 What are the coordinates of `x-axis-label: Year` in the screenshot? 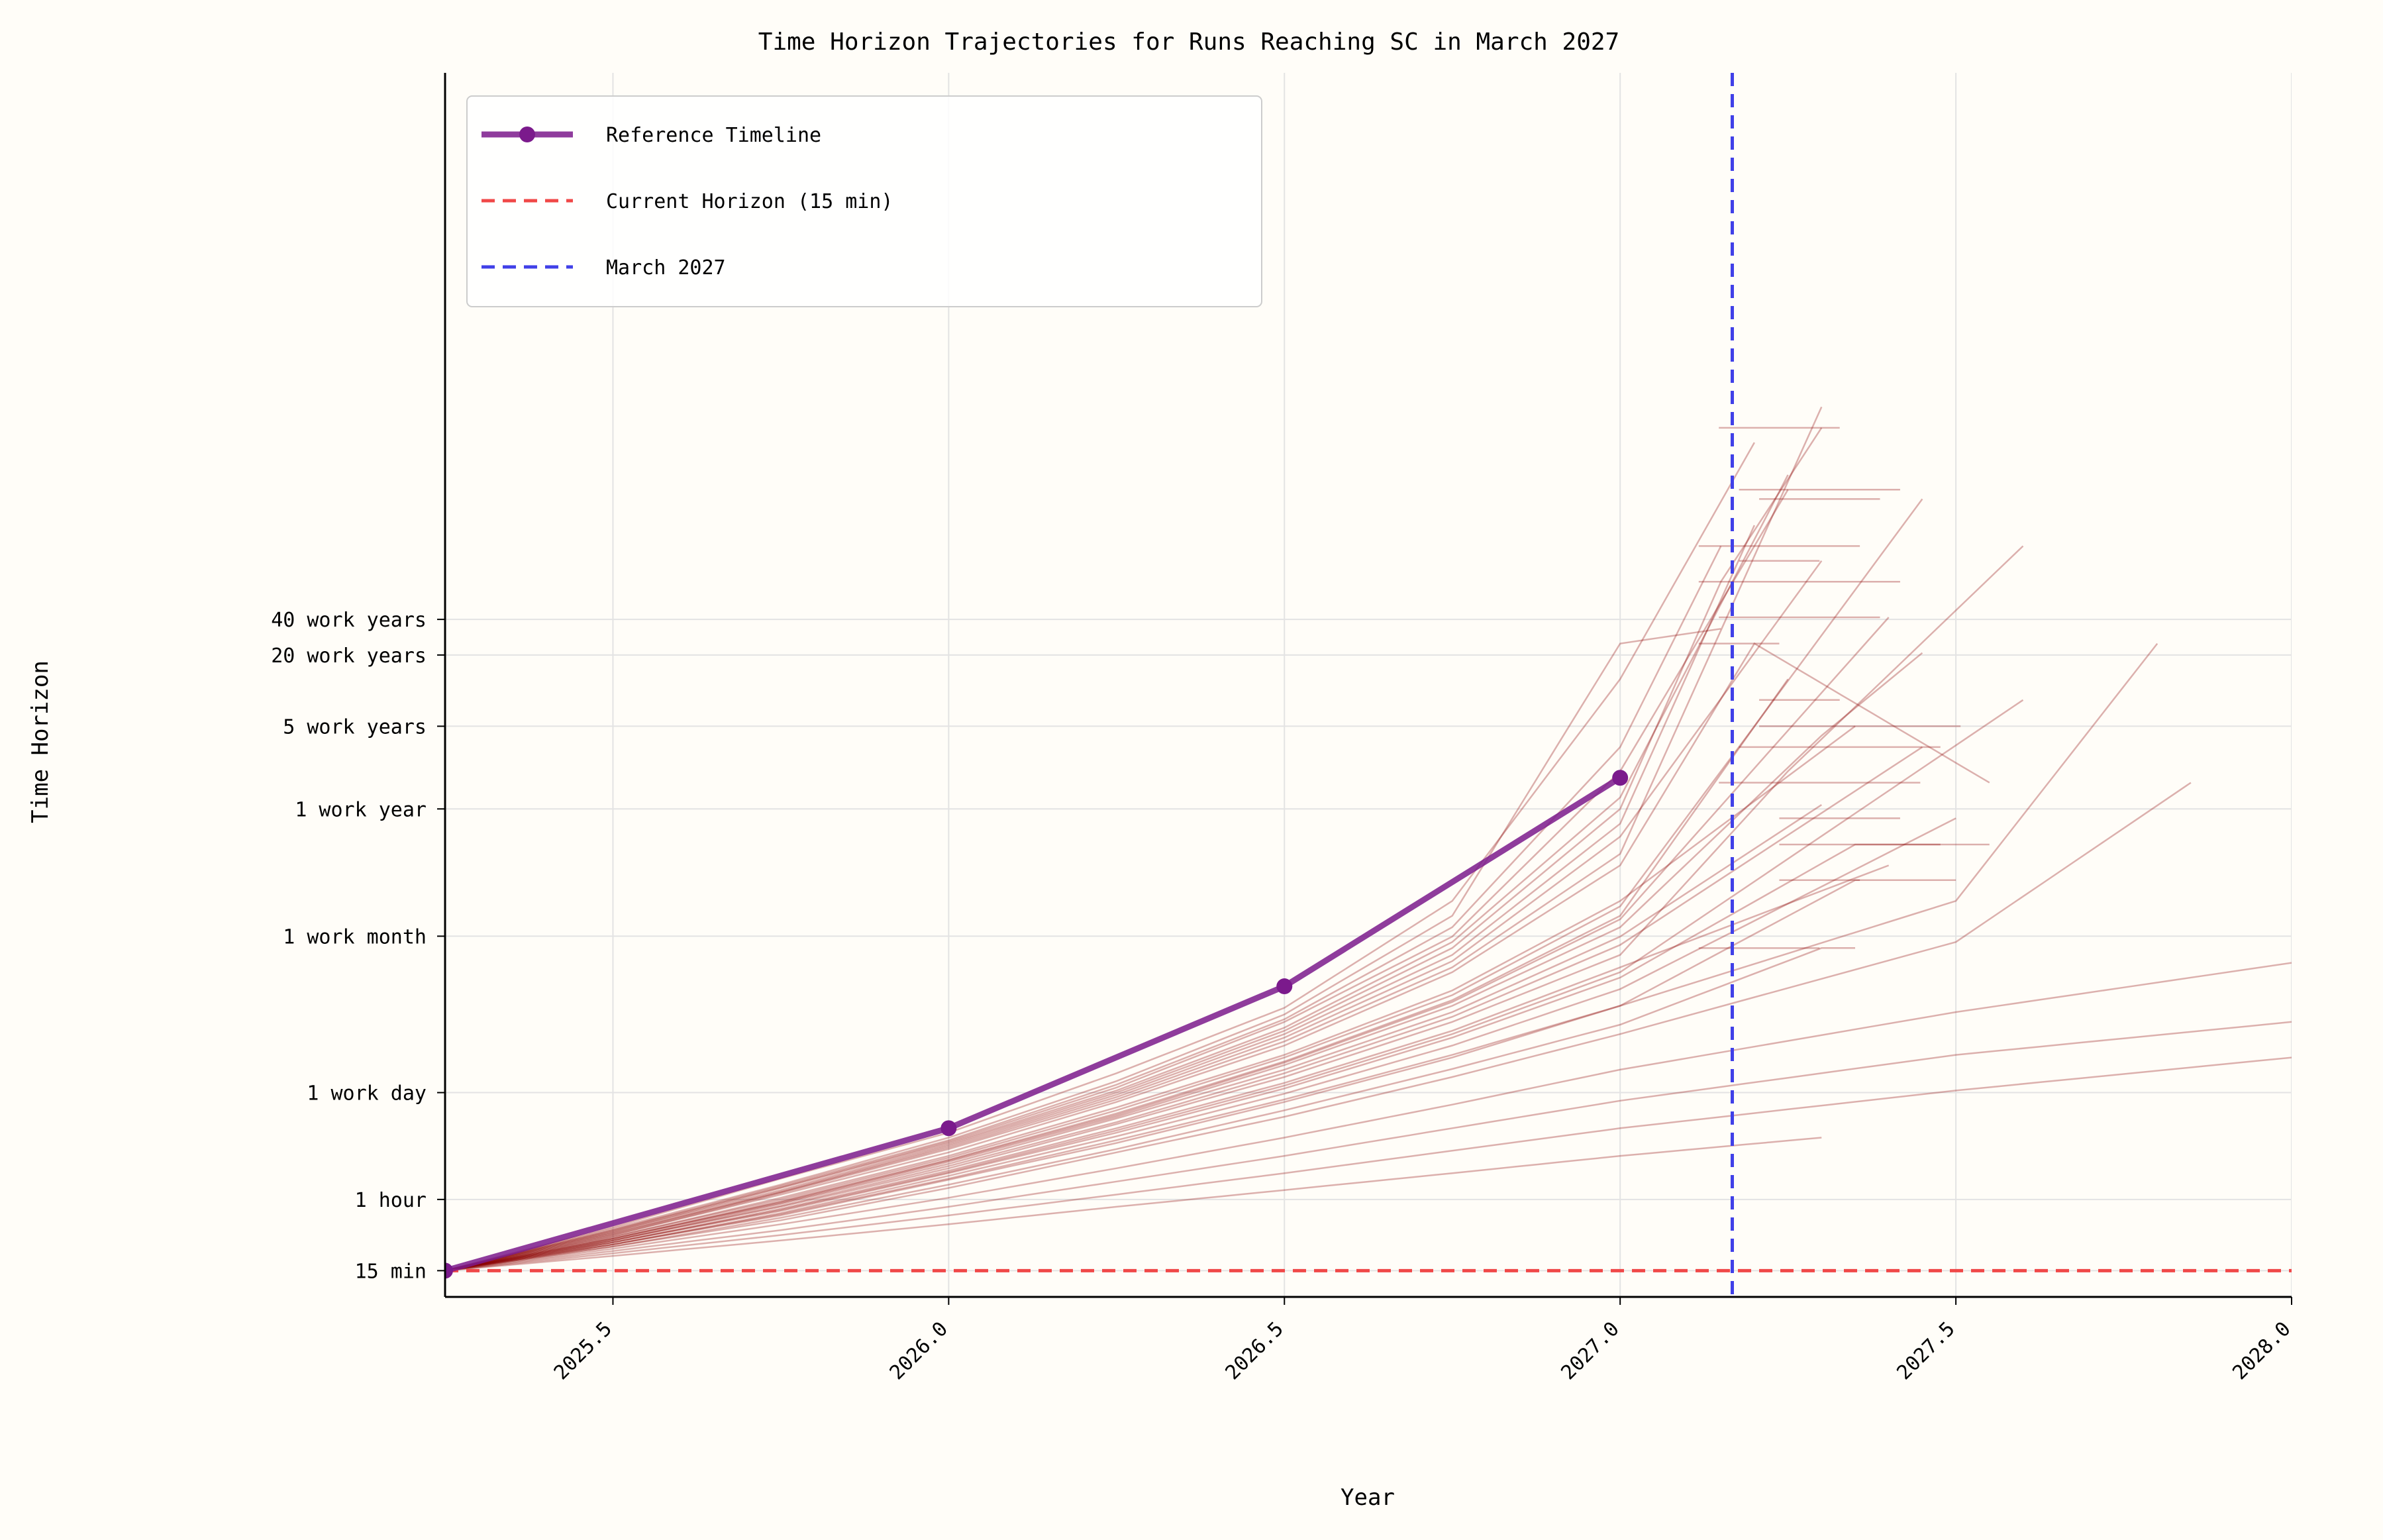 It's located at (1368, 1497).